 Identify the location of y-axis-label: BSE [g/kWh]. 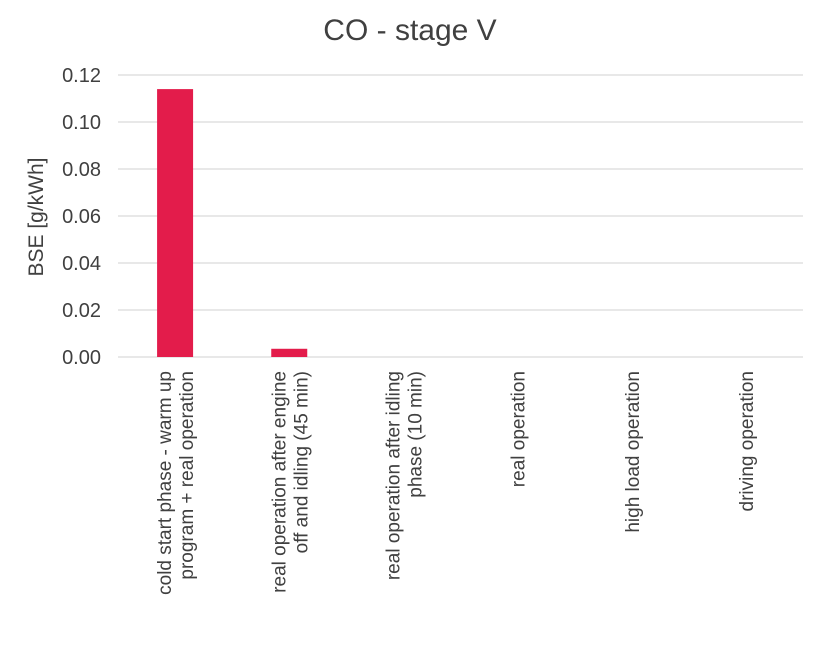
(36, 216).